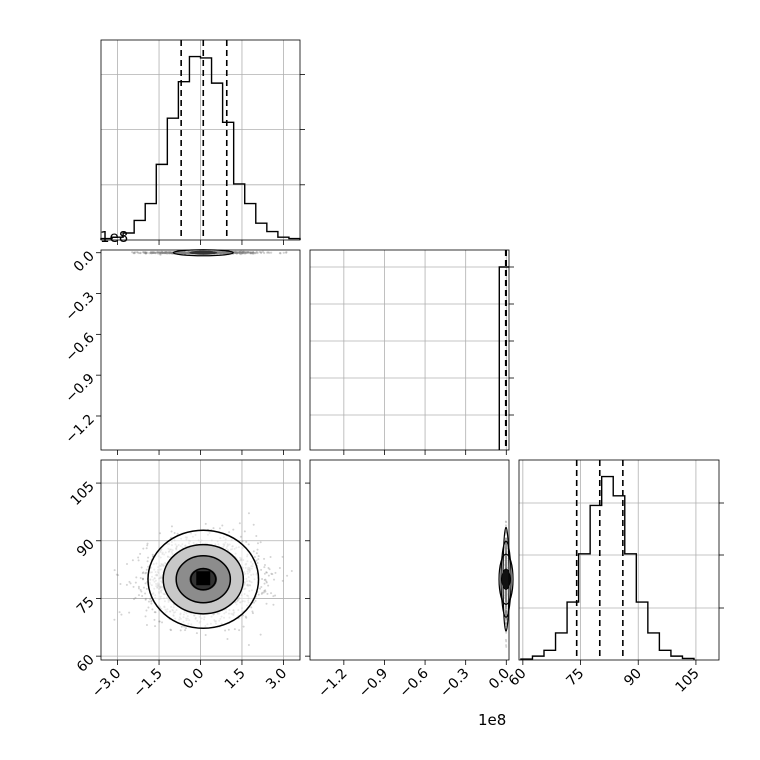  What do you see at coordinates (114, 237) in the screenshot?
I see `p1-offset-label-top: 1e8` at bounding box center [114, 237].